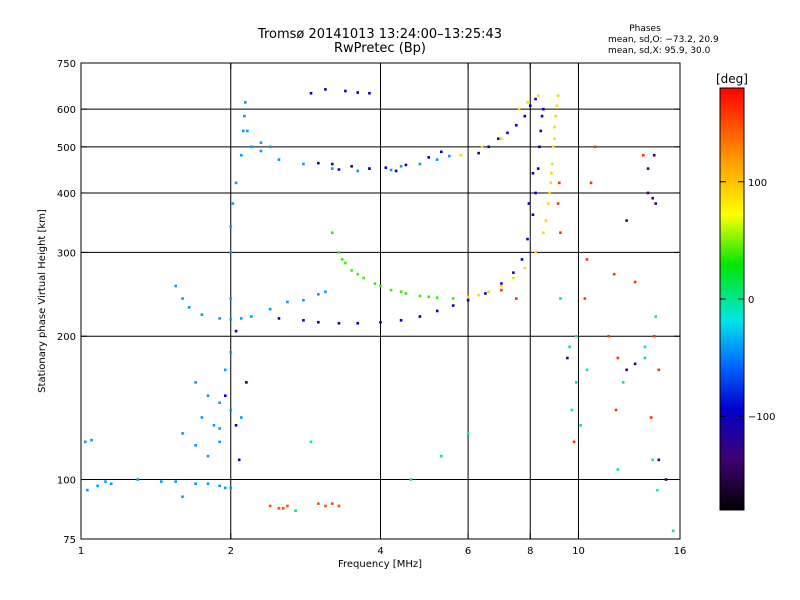  Describe the element at coordinates (231, 551) in the screenshot. I see `x-tick-label: 2` at that location.